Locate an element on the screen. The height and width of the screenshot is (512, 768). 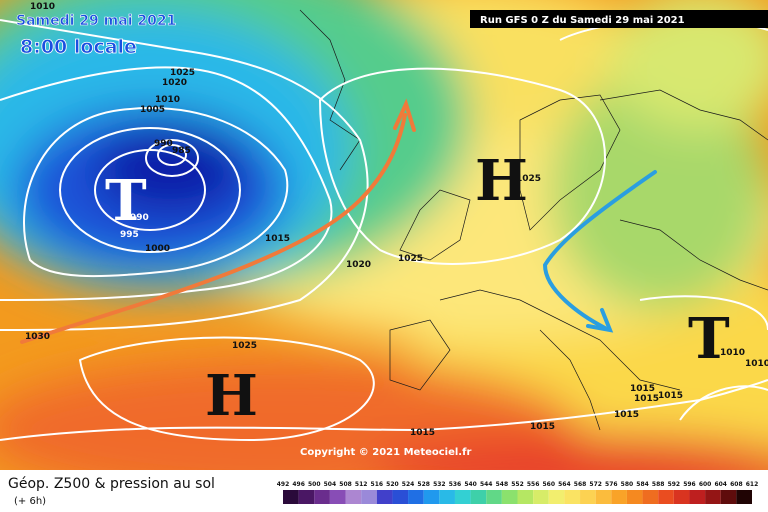
scale-label: 552 is located at coordinates (517, 484).